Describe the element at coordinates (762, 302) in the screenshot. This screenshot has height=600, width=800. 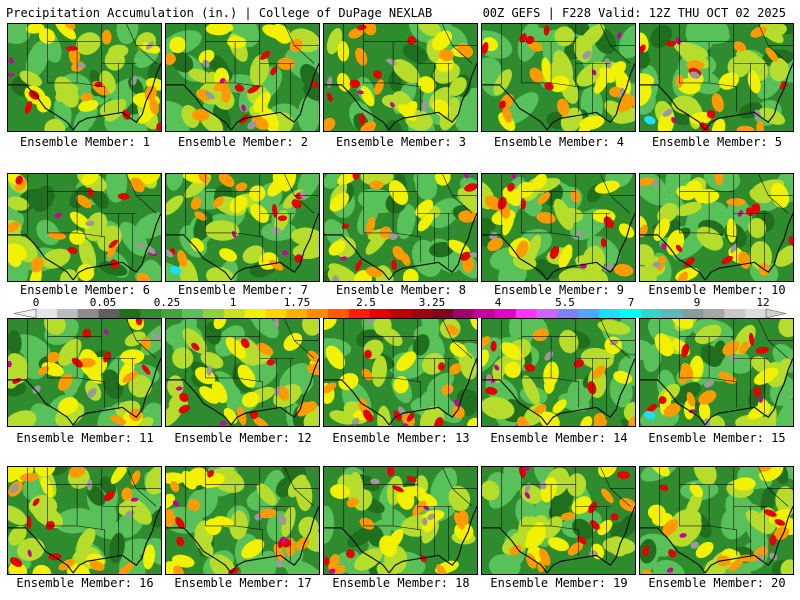
I see `colorbar-tick-label: 12` at that location.